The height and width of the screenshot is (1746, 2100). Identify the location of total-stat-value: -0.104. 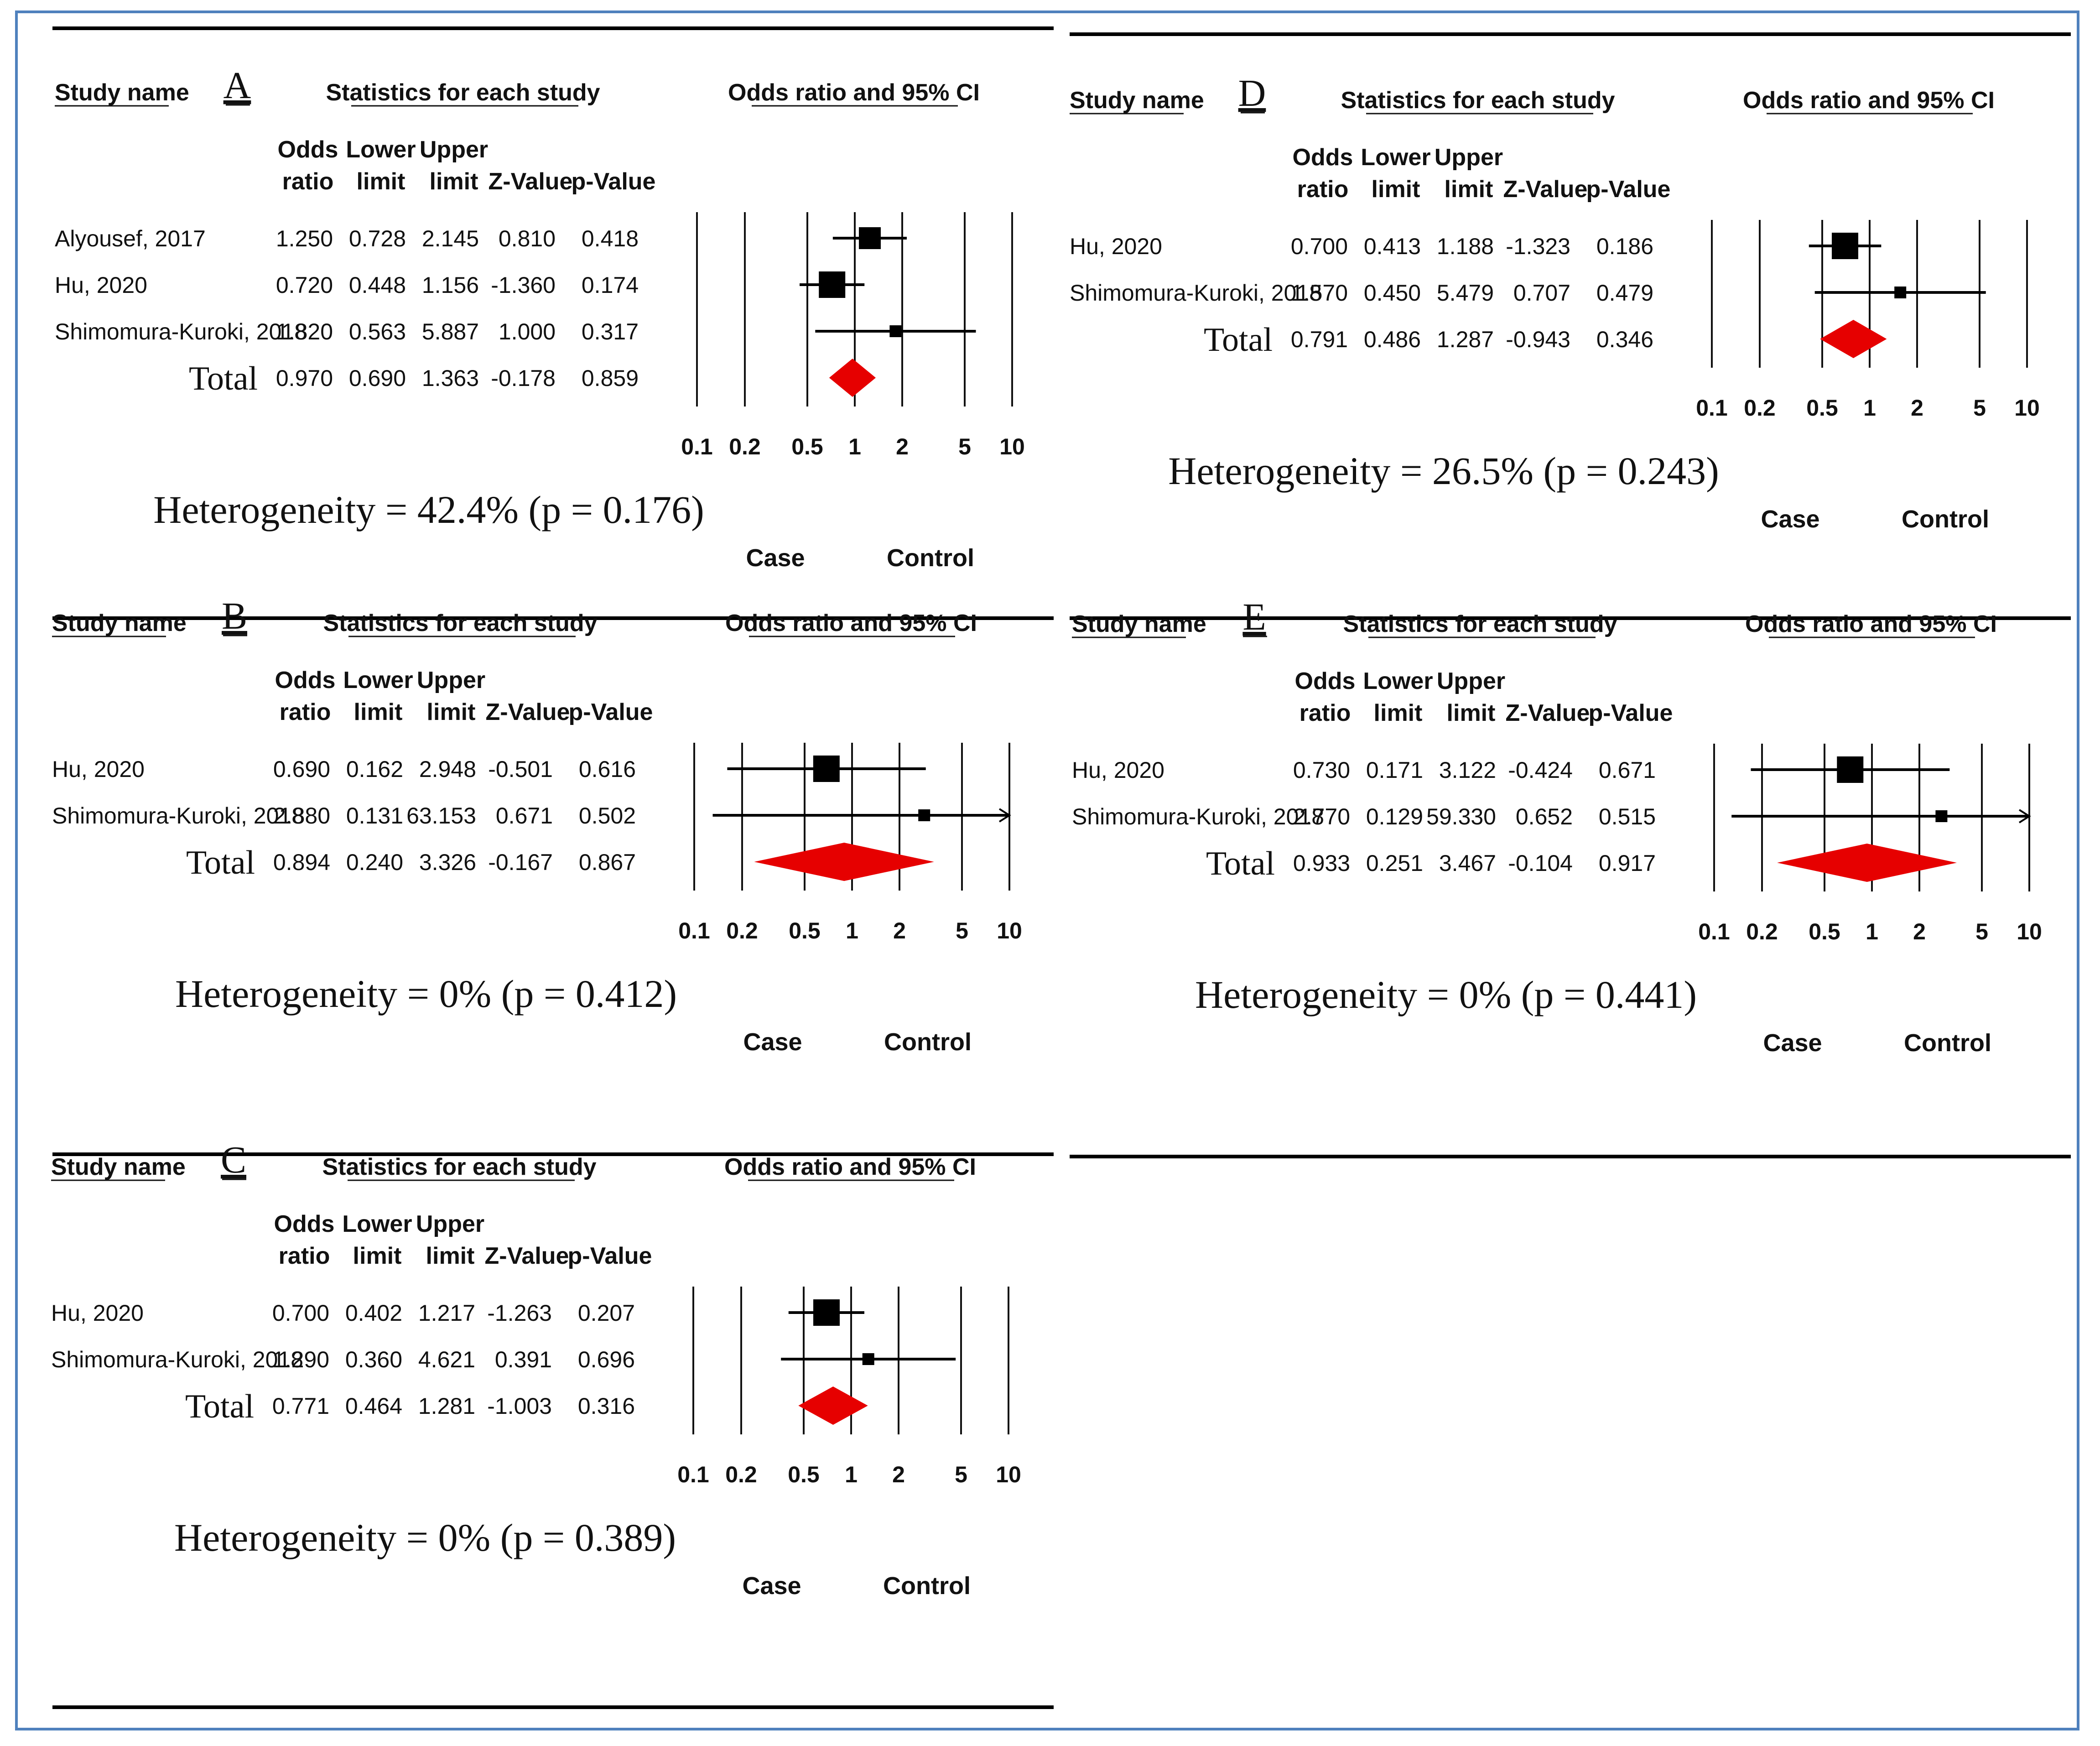
(1540, 863).